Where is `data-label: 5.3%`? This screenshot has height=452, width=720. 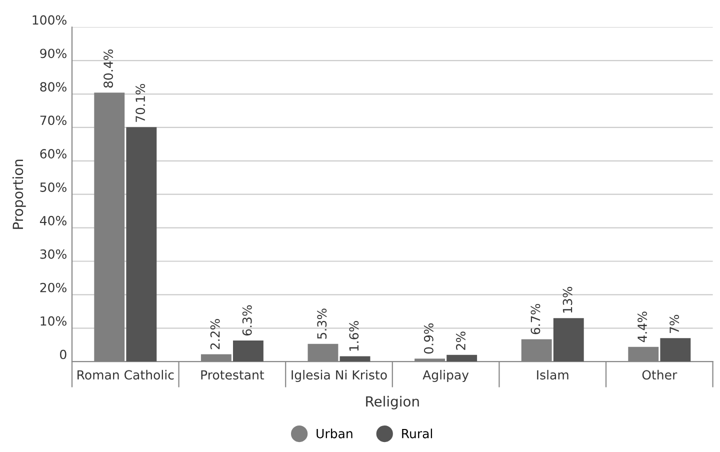
data-label: 5.3% is located at coordinates (322, 323).